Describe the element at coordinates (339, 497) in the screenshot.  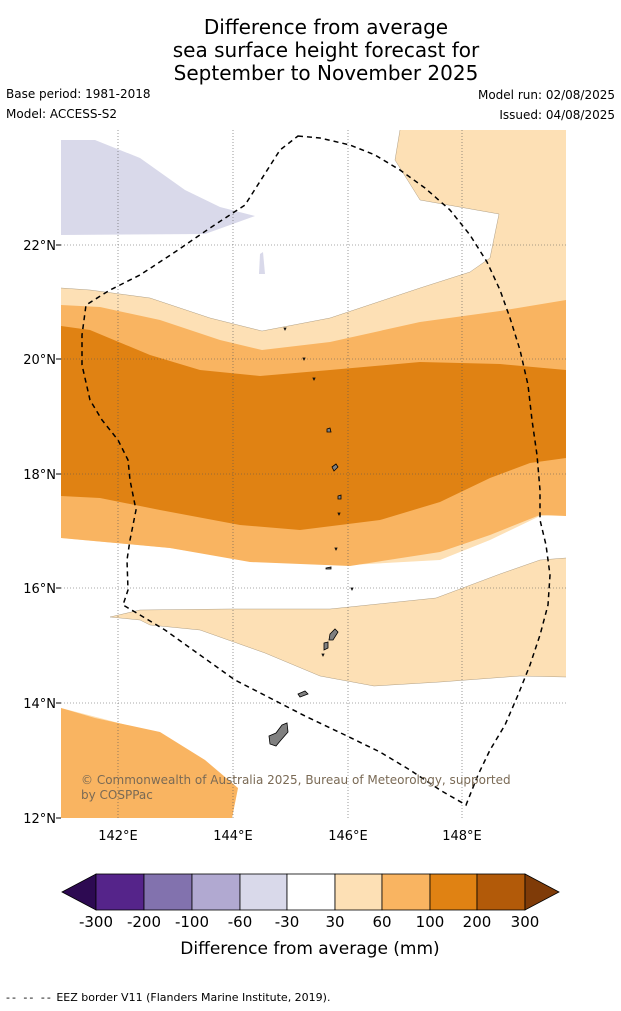
I see `island-pagan` at that location.